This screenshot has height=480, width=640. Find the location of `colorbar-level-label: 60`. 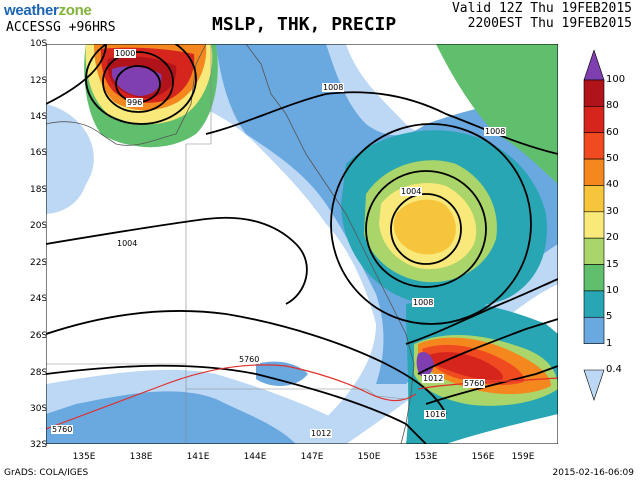

colorbar-level-label: 60 is located at coordinates (612, 132).